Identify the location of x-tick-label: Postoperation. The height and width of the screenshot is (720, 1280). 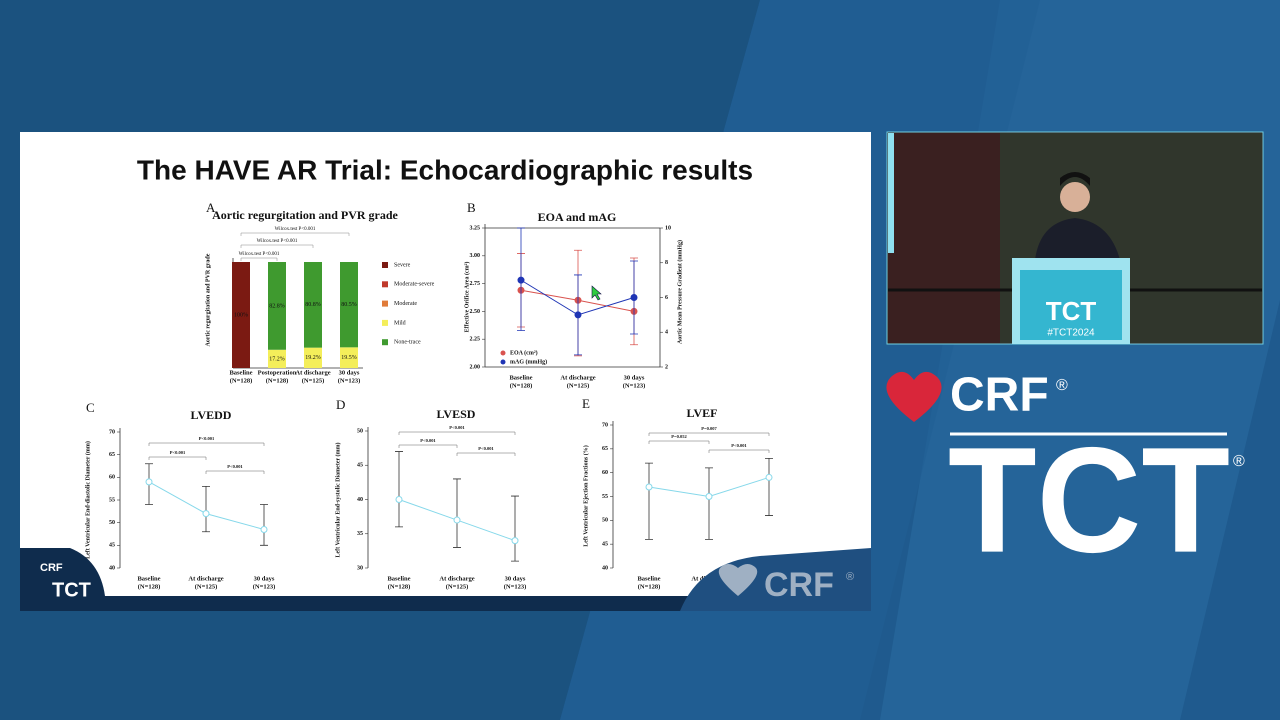
(277, 372).